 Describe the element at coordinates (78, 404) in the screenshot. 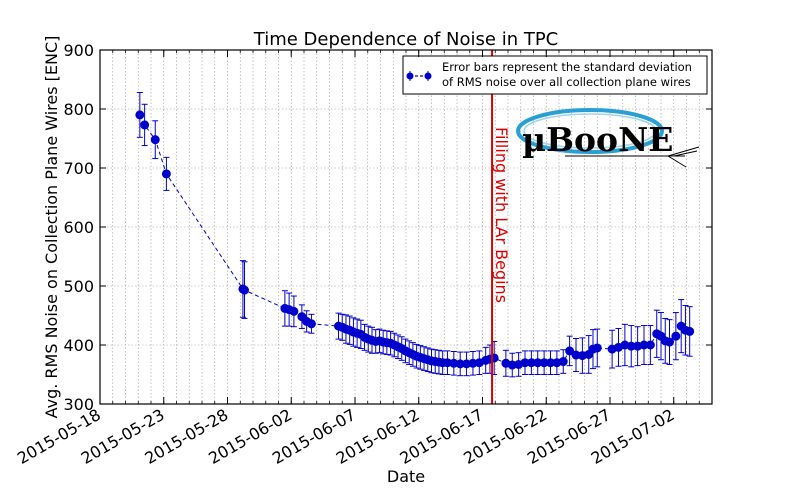

I see `y-tick-label: 300` at that location.